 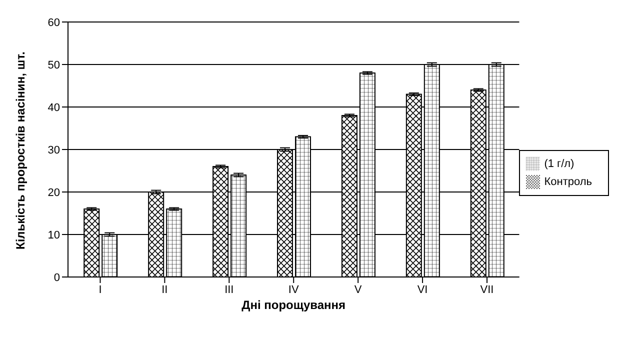 I want to click on y-tick-label: 60, so click(x=54, y=22).